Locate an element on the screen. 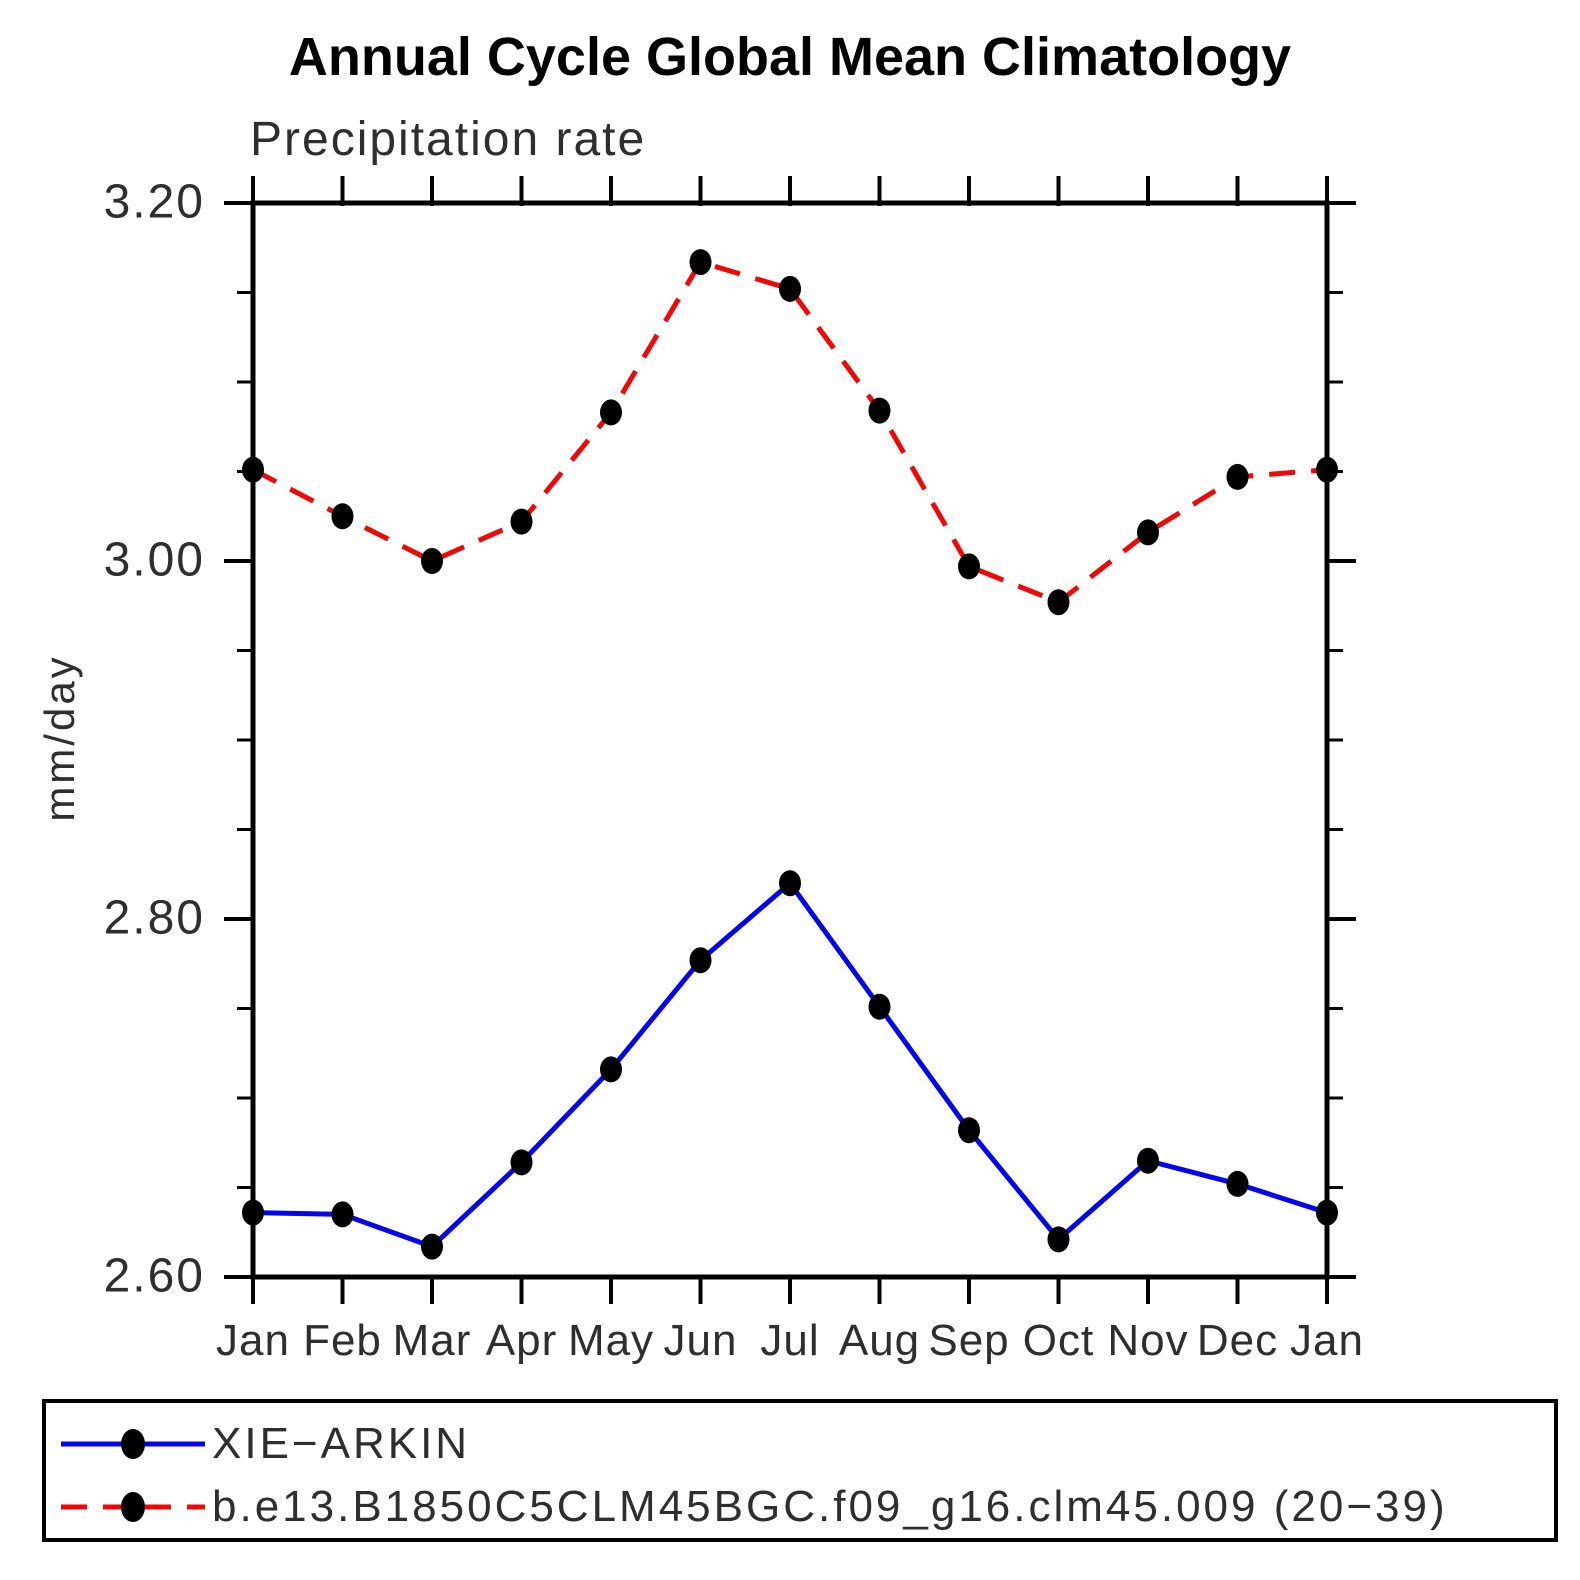  y-tick-label: 3.20 is located at coordinates (154, 202).